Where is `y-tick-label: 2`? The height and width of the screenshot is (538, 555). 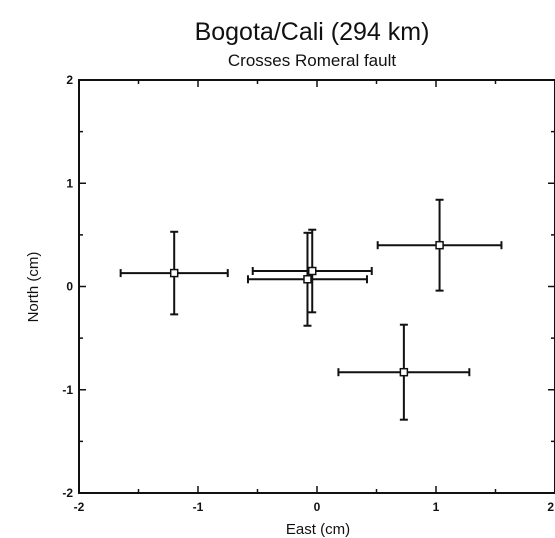
y-tick-label: 2 is located at coordinates (69, 80).